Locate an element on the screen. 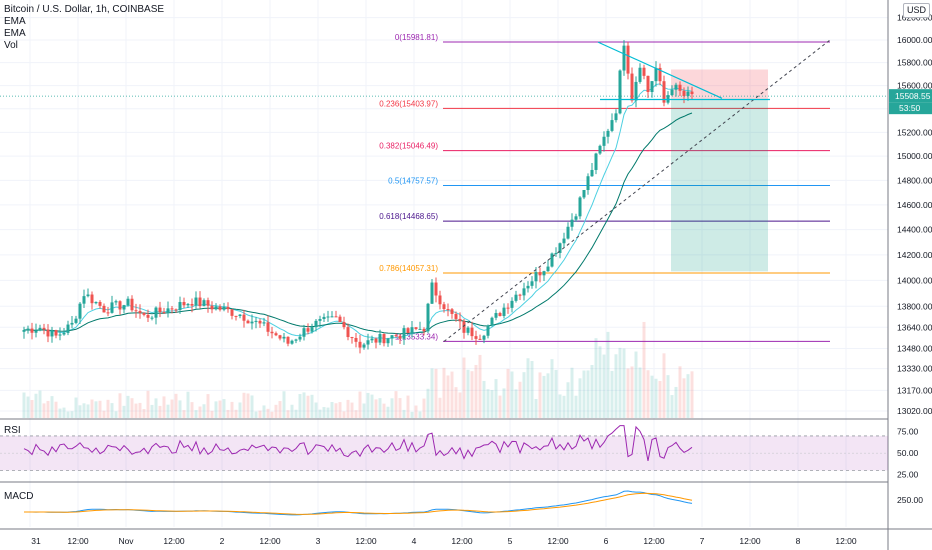 The image size is (932, 550). macd-label: MACD is located at coordinates (19, 496).